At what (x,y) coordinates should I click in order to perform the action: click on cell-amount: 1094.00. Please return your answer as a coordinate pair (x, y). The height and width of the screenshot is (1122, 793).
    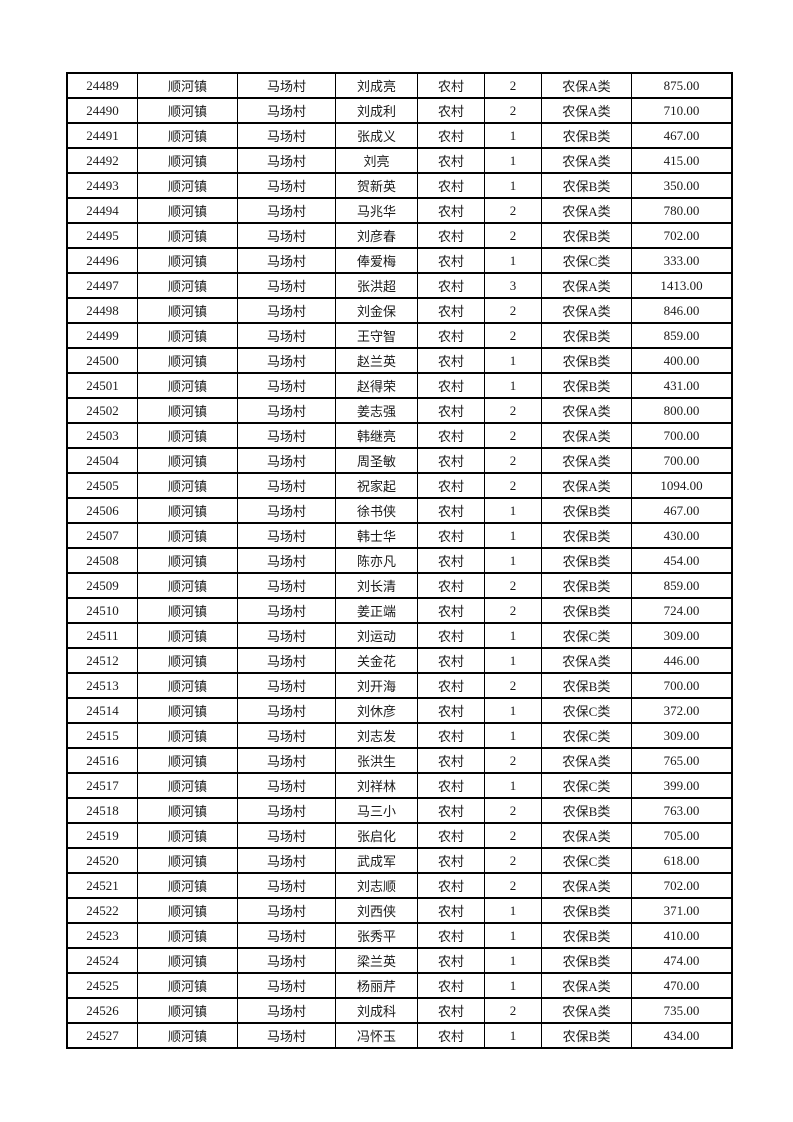
    Looking at the image, I should click on (682, 485).